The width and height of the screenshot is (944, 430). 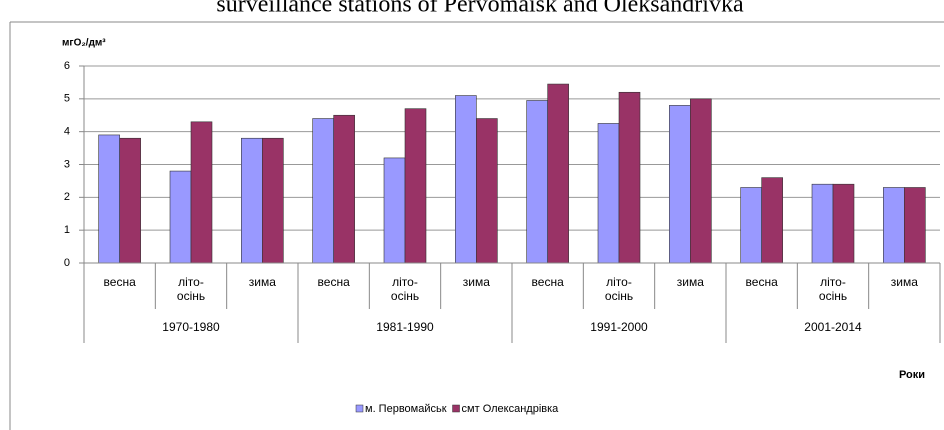 I want to click on legend-label: м. Первомайськ, so click(x=406, y=409).